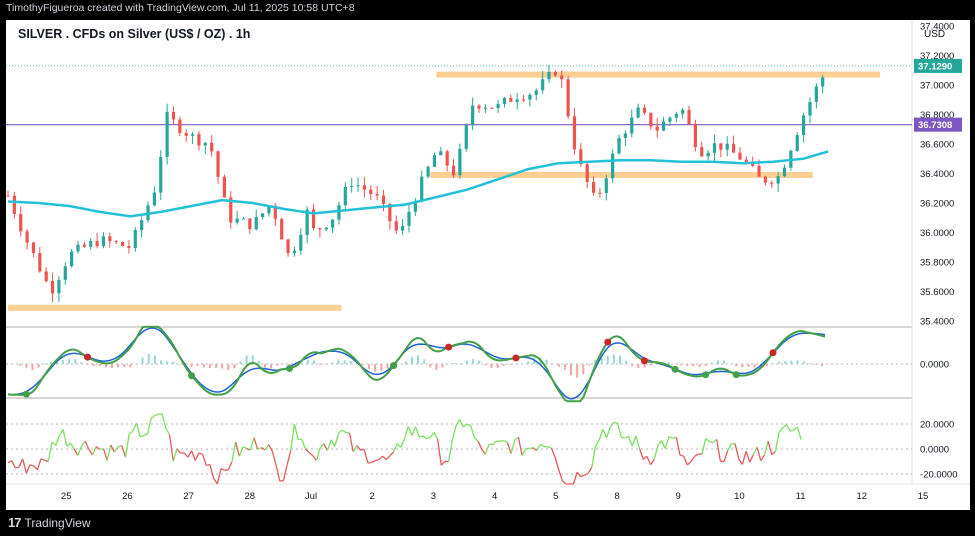 The width and height of the screenshot is (975, 536). What do you see at coordinates (941, 265) in the screenshot?
I see `price-axis-area` at bounding box center [941, 265].